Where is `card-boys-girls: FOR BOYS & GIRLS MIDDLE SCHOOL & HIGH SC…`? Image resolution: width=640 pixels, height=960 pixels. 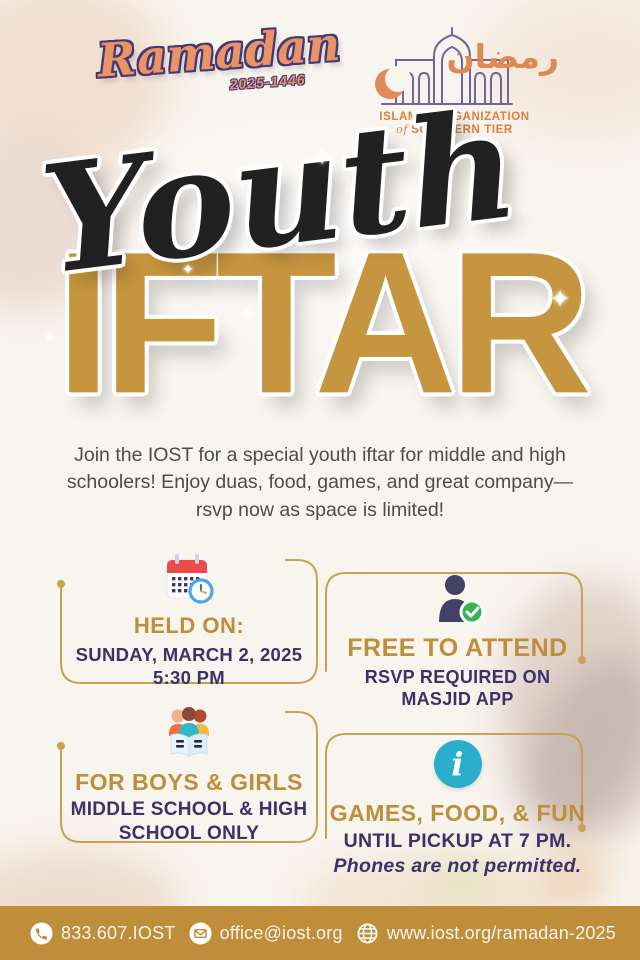 card-boys-girls: FOR BOYS & GIRLS MIDDLE SCHOOL & HIGH SC… is located at coordinates (189, 774).